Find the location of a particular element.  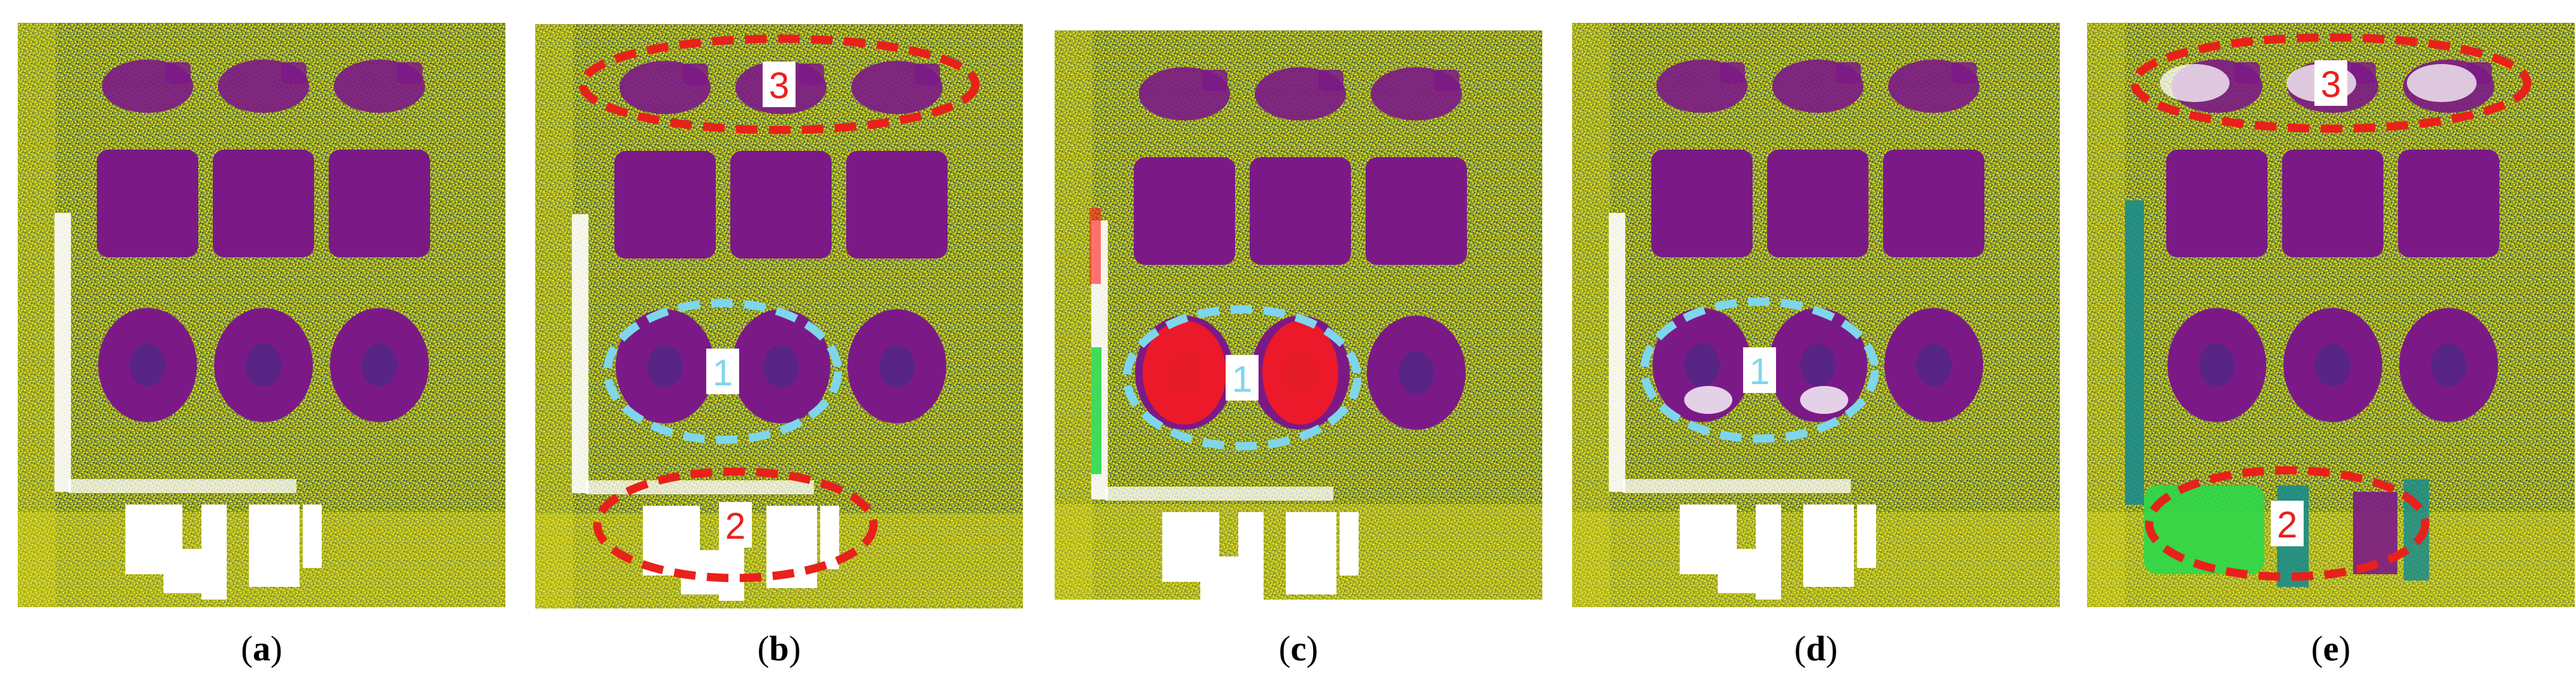

caption-letter: e is located at coordinates (2331, 649).